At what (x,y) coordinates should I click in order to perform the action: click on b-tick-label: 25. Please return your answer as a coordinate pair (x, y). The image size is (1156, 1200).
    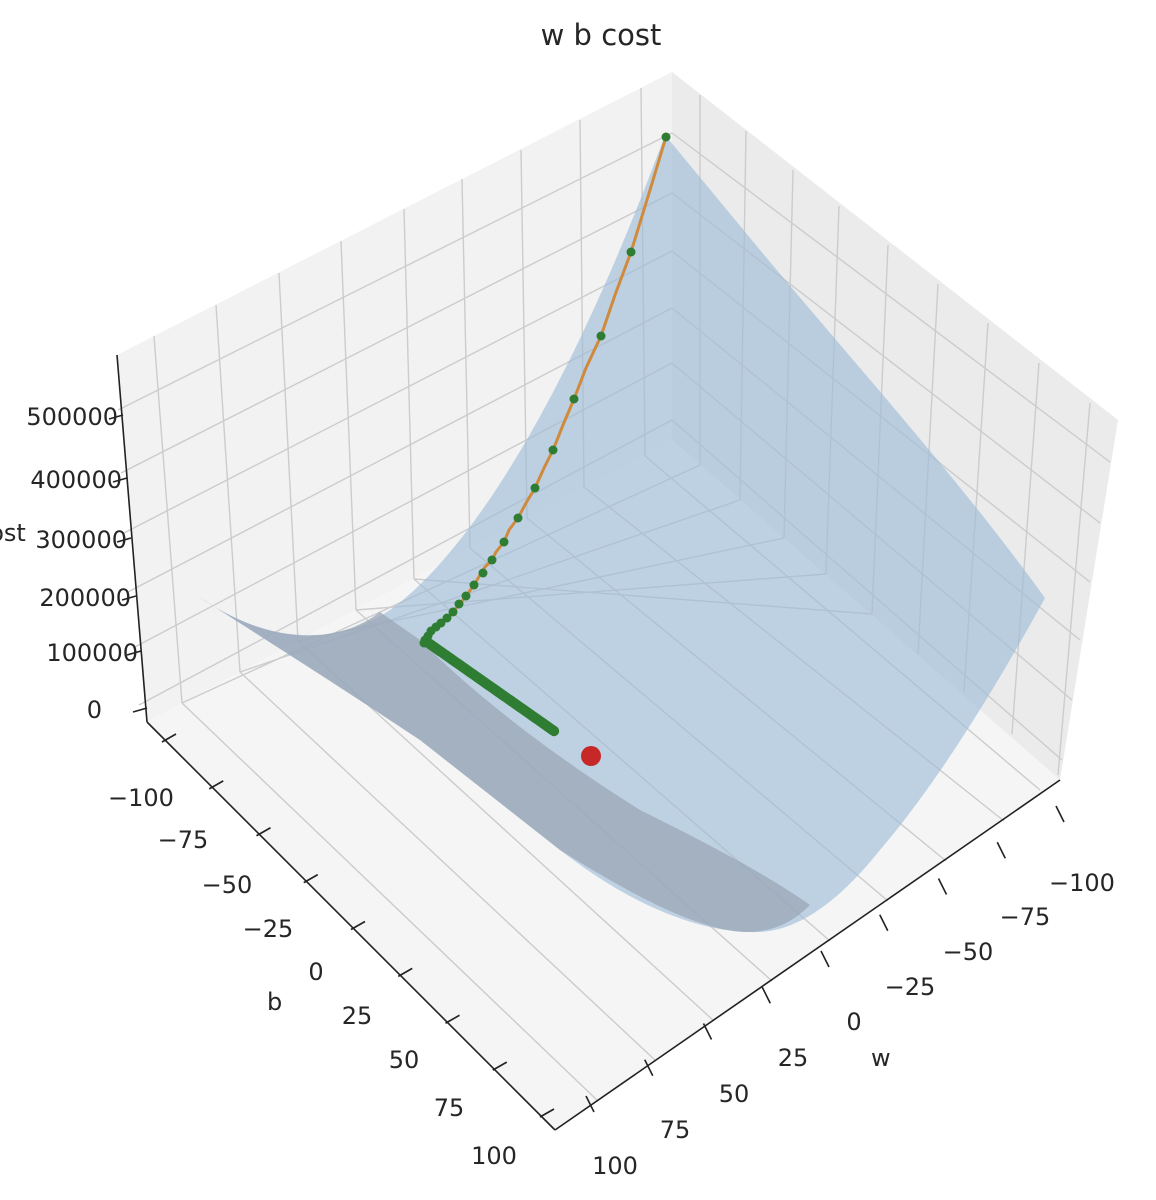
    Looking at the image, I should click on (357, 1016).